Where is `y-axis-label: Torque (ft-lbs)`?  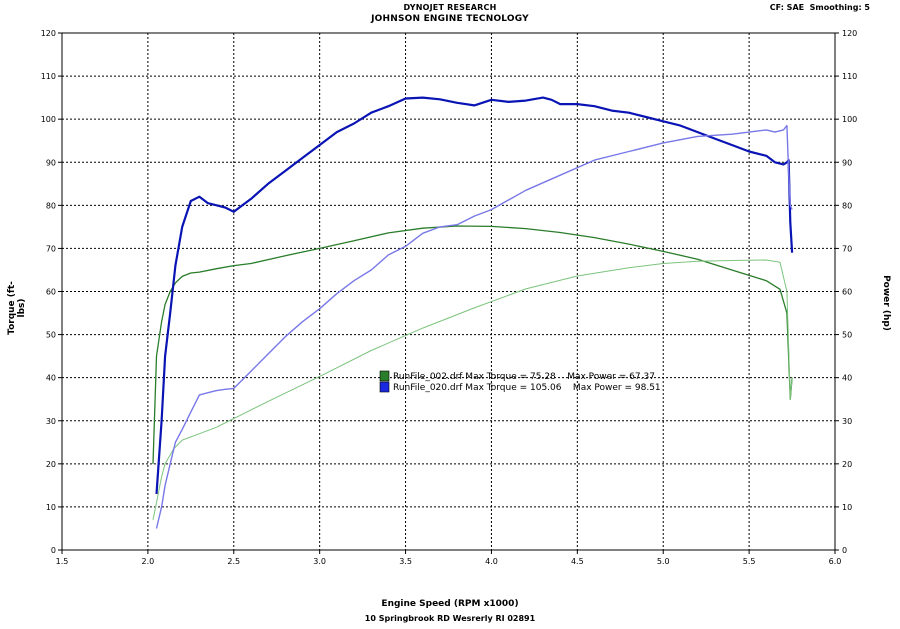 y-axis-label: Torque (ft-lbs) is located at coordinates (17, 308).